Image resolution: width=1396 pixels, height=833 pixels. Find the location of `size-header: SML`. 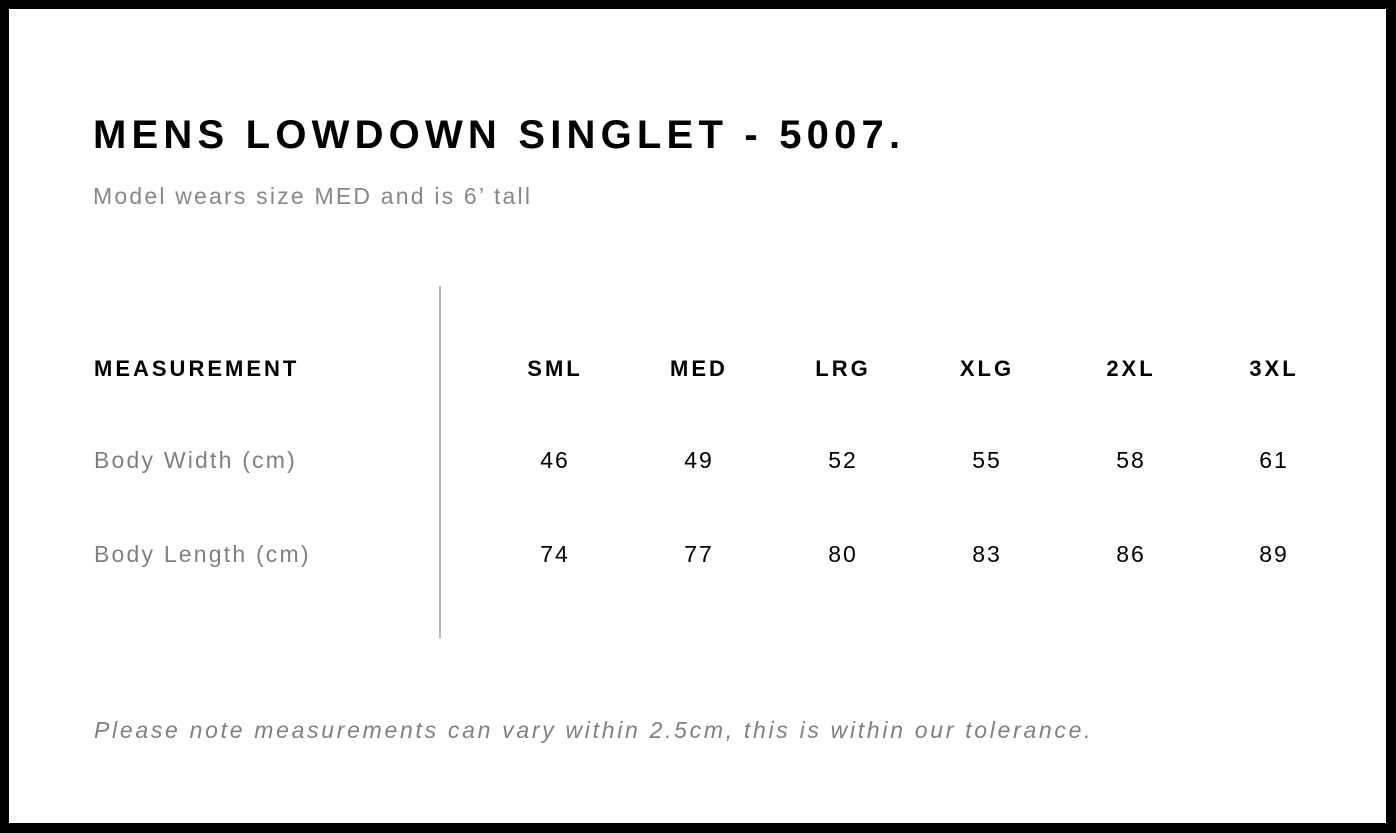

size-header: SML is located at coordinates (555, 368).